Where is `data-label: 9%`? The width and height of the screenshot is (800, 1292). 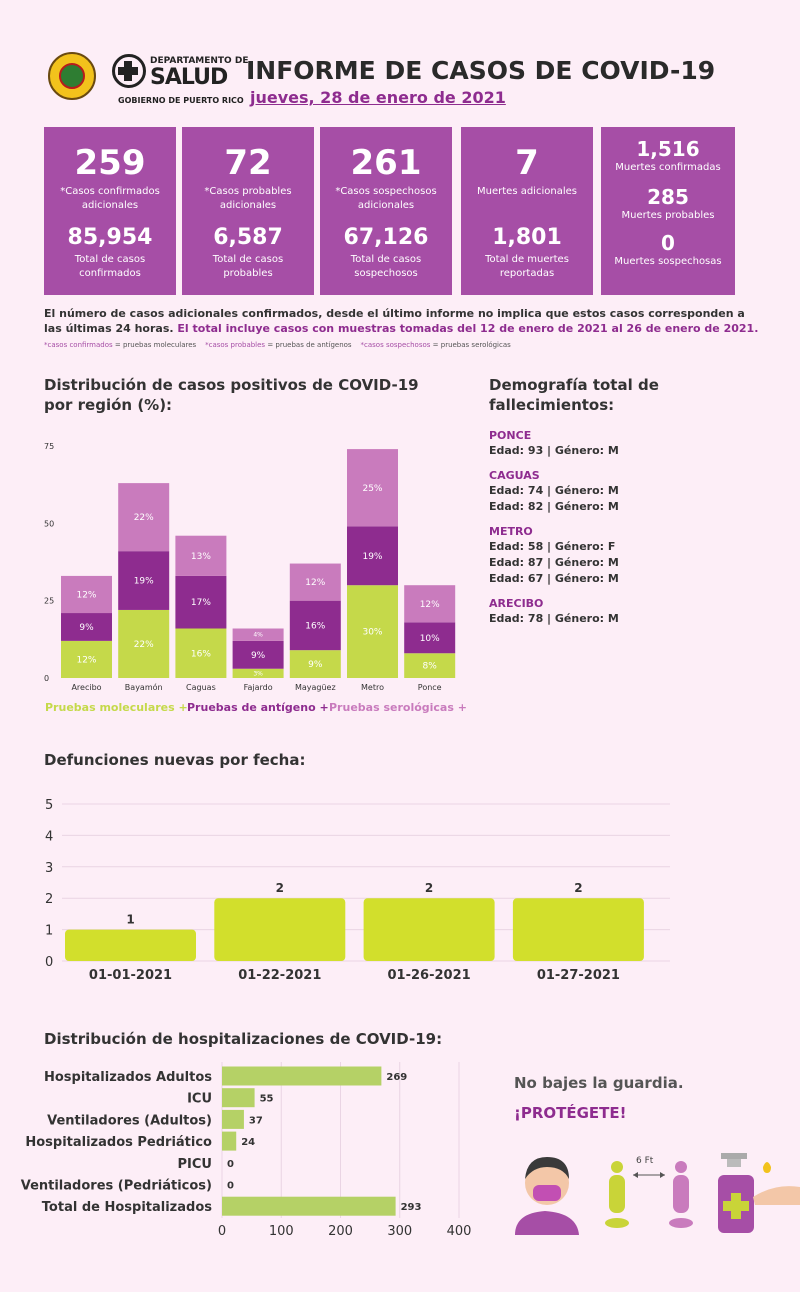 data-label: 9% is located at coordinates (315, 665).